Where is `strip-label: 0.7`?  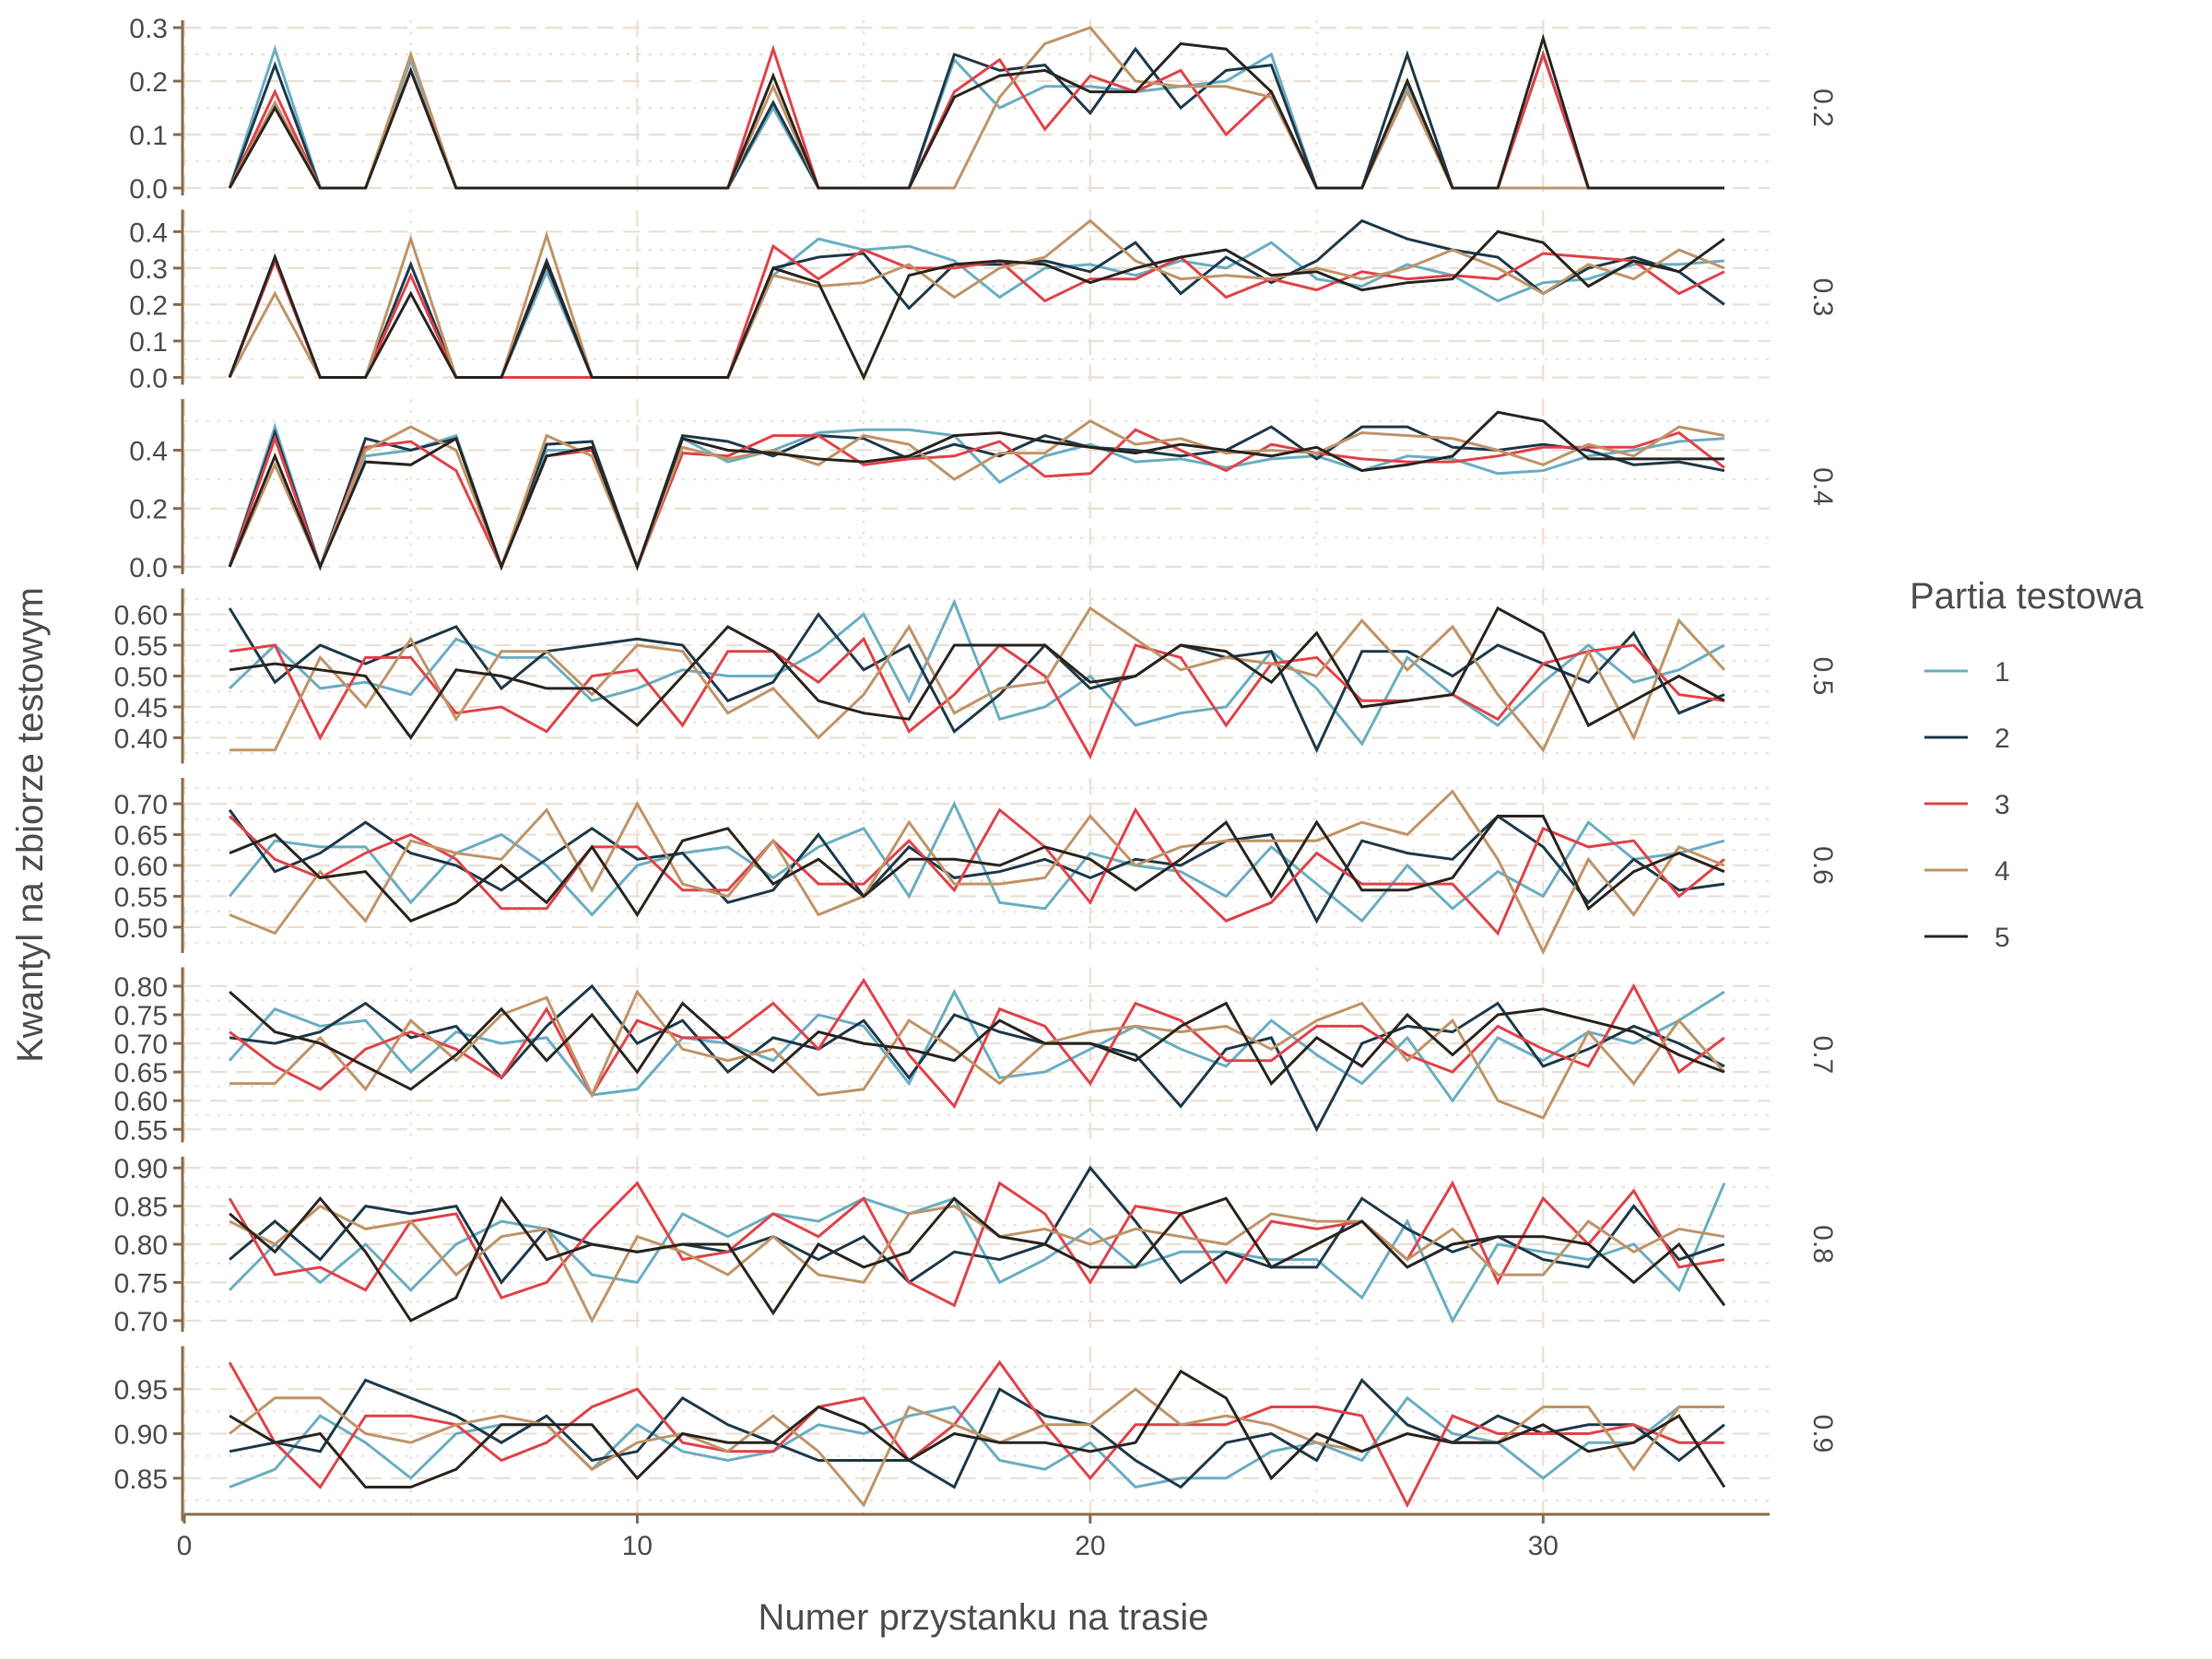
strip-label: 0.7 is located at coordinates (1822, 1055).